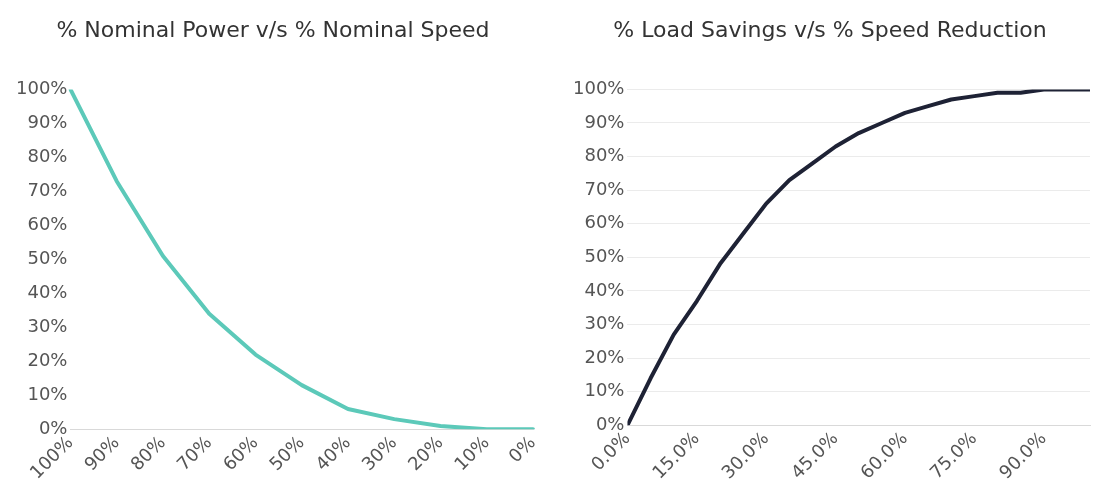 The height and width of the screenshot is (500, 1111). I want to click on chart-title: % Nominal Power v/s % Nominal Speed, so click(273, 29).